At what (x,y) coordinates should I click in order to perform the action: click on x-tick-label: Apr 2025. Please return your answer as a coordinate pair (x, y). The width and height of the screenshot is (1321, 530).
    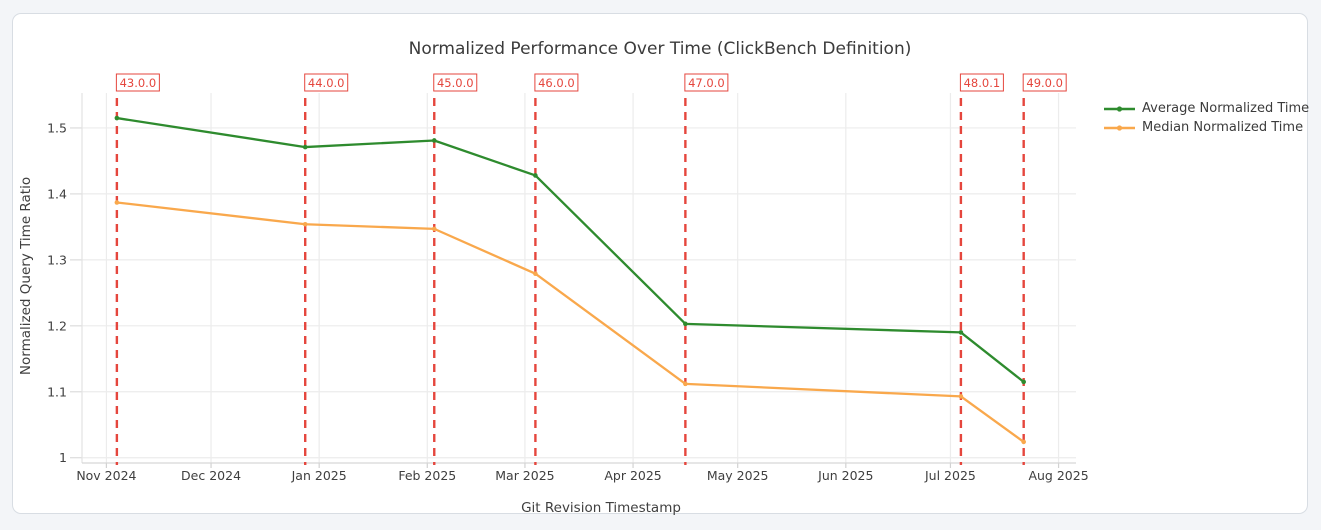
    Looking at the image, I should click on (632, 475).